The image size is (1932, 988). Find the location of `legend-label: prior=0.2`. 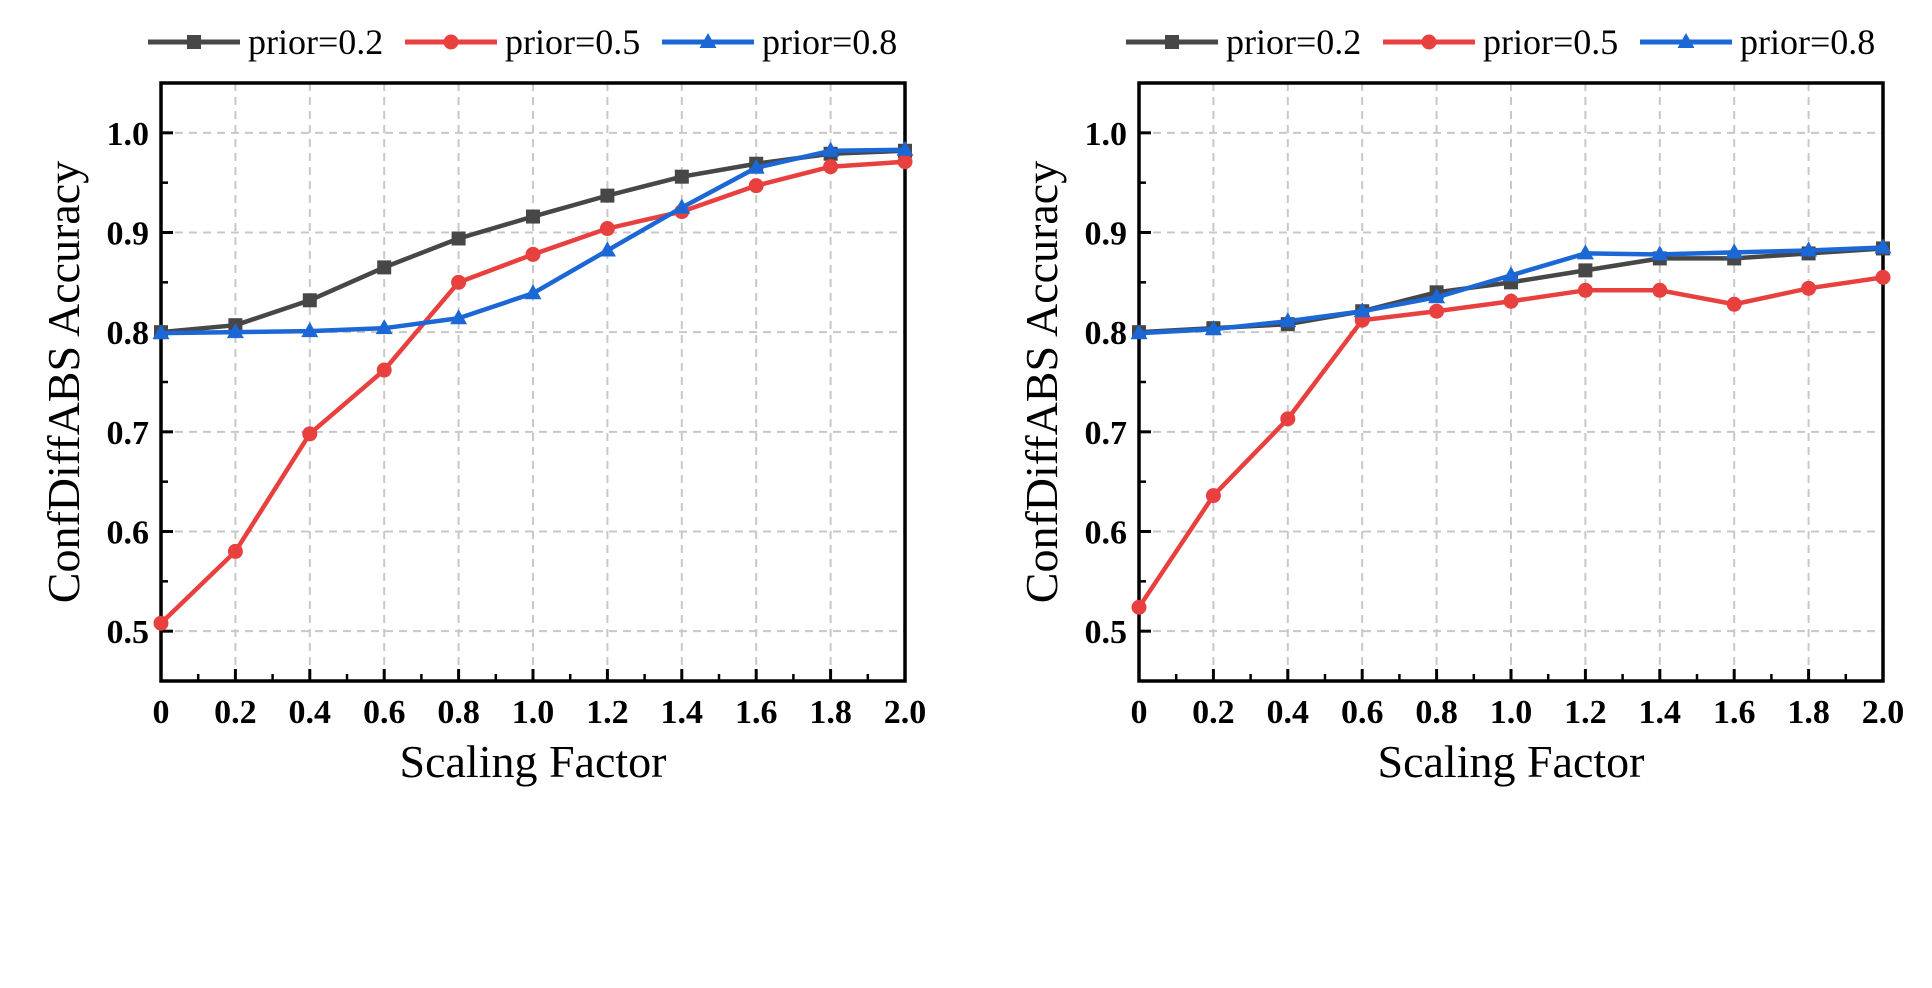

legend-label: prior=0.2 is located at coordinates (315, 42).